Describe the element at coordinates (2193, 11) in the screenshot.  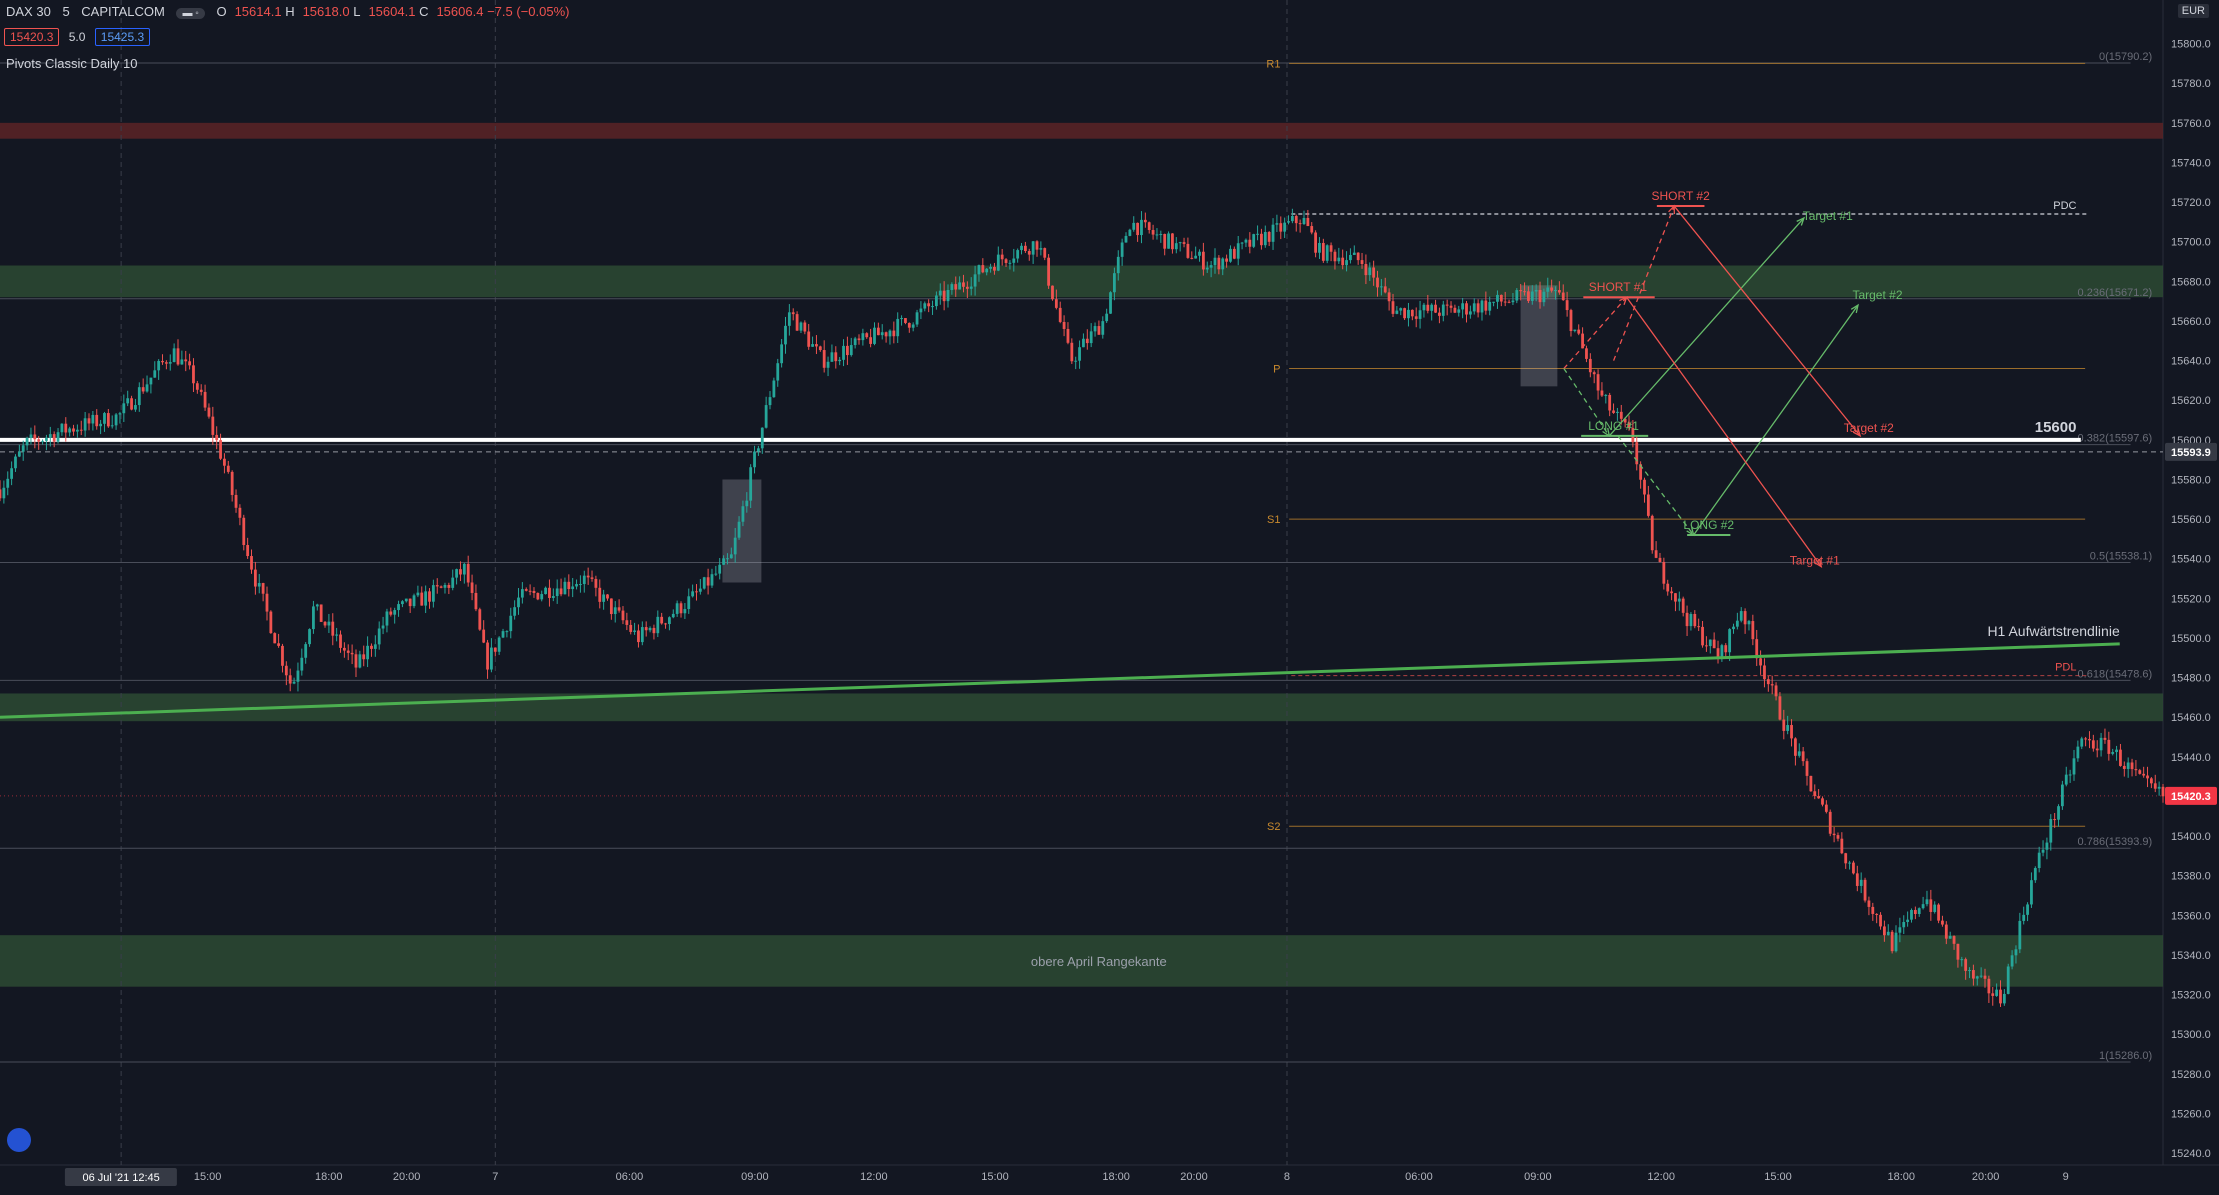
I see `currency-selector: EUR` at that location.